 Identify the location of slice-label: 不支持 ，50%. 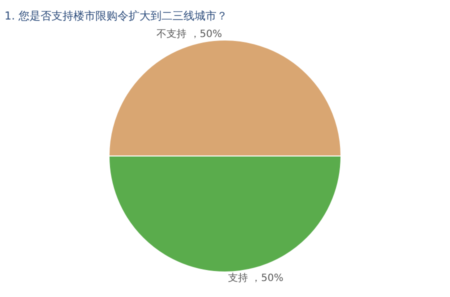
(189, 34).